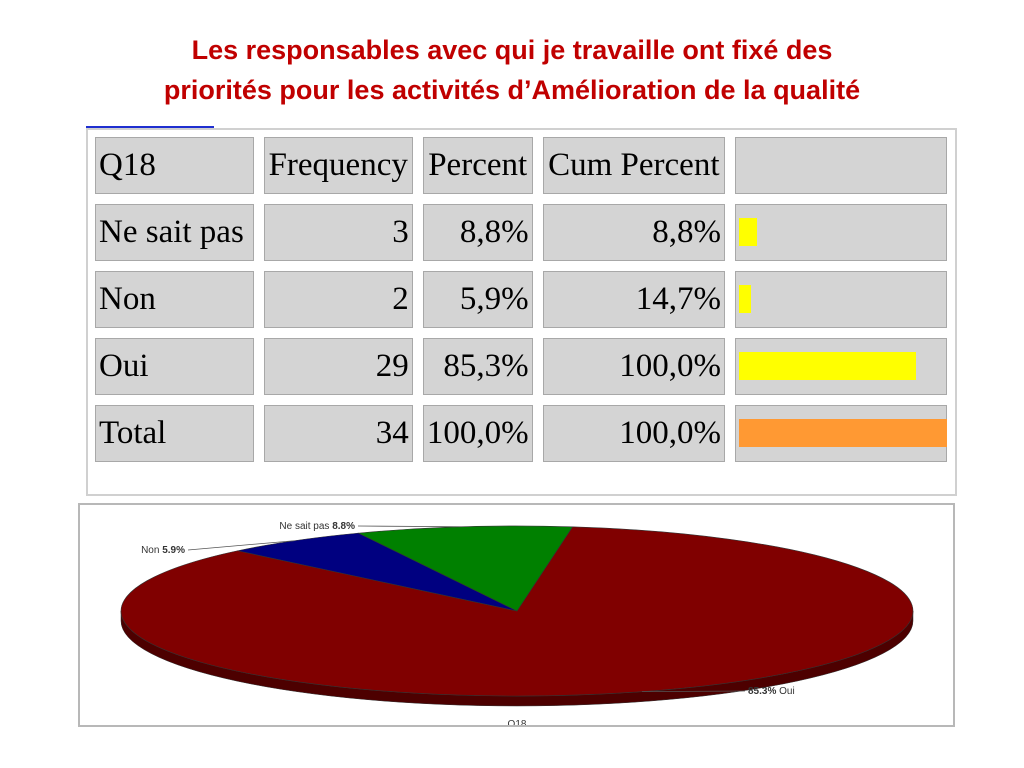  I want to click on header-bar, so click(840, 165).